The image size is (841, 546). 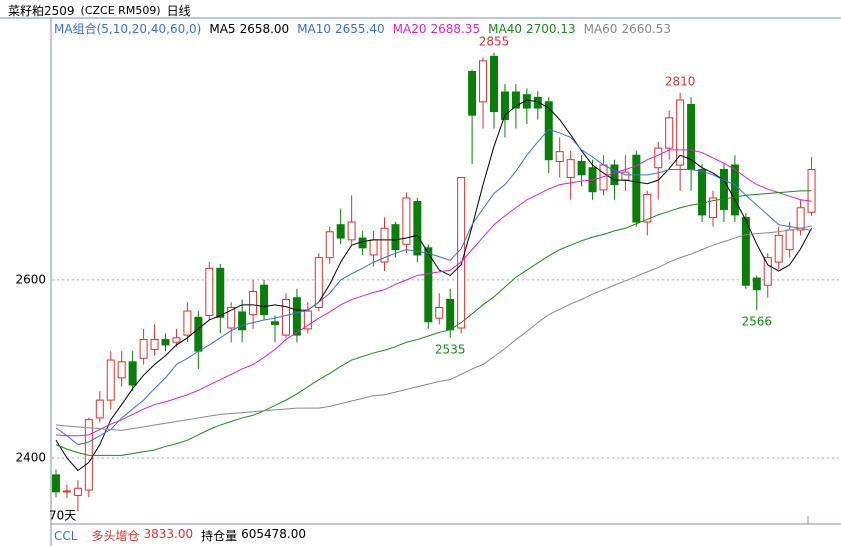 What do you see at coordinates (62, 516) in the screenshot?
I see `days-label: 70天` at bounding box center [62, 516].